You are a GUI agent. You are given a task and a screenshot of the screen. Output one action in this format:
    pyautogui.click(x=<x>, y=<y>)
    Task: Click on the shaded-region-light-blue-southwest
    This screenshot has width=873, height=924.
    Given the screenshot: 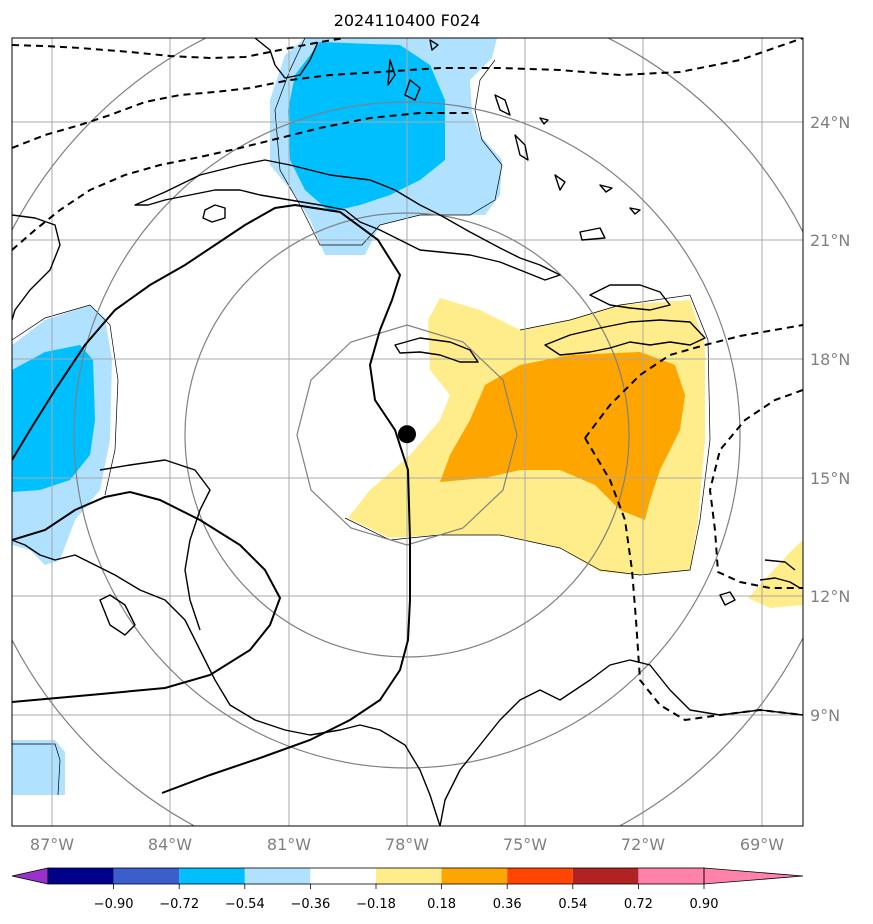 What is the action you would take?
    pyautogui.click(x=38, y=767)
    